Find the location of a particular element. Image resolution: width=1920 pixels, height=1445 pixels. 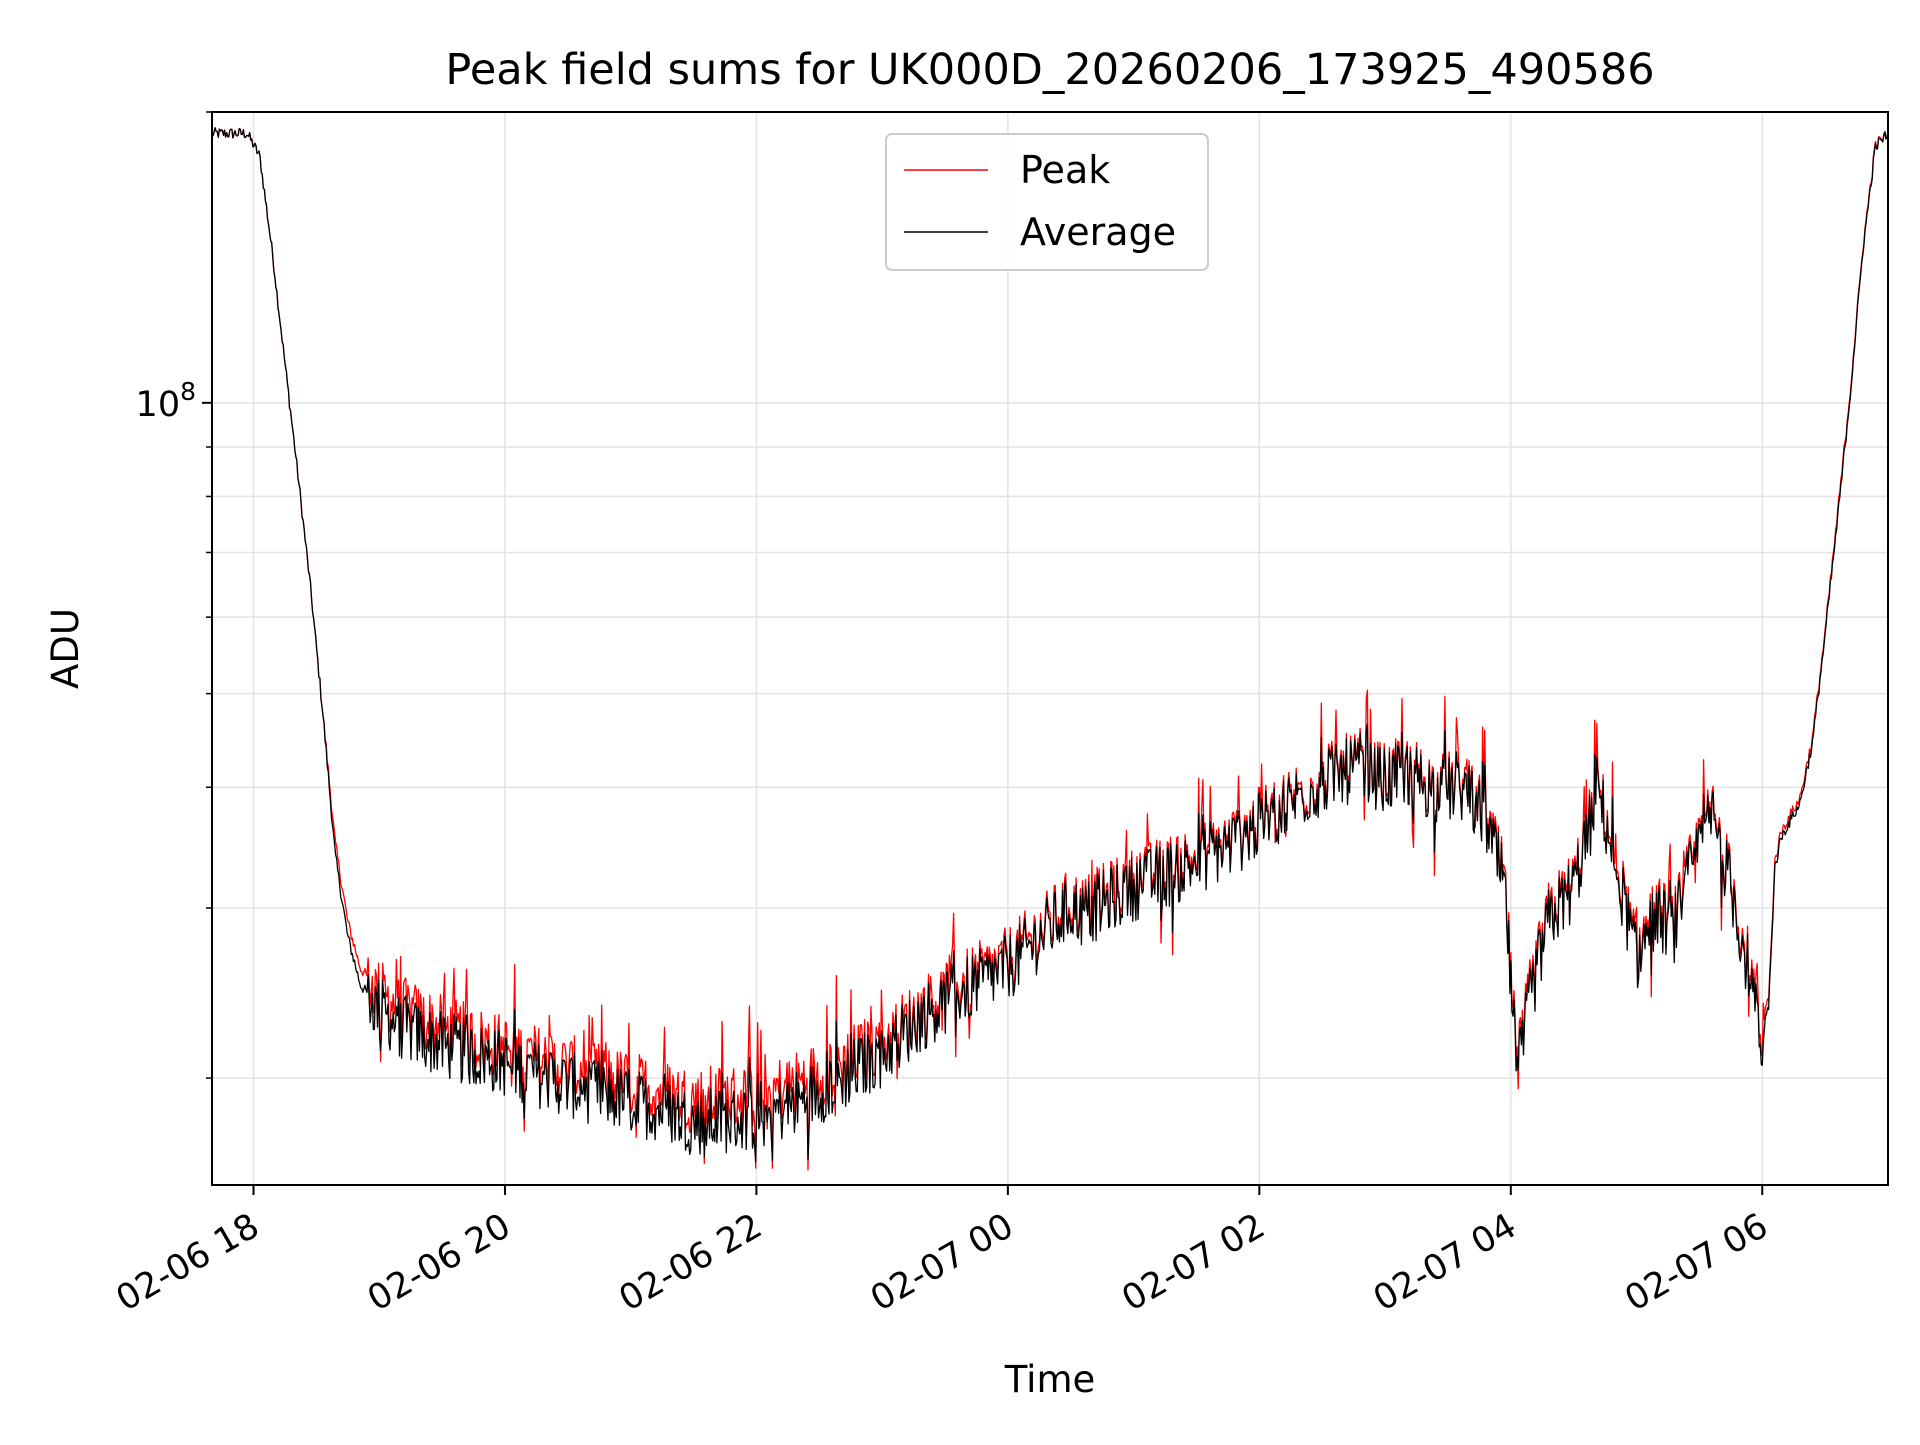

legend: Peak Average is located at coordinates (1047, 202).